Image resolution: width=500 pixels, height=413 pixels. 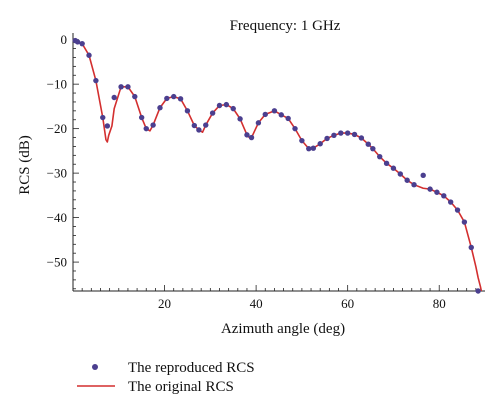 I want to click on y-tick-label: −40, so click(x=57, y=217).